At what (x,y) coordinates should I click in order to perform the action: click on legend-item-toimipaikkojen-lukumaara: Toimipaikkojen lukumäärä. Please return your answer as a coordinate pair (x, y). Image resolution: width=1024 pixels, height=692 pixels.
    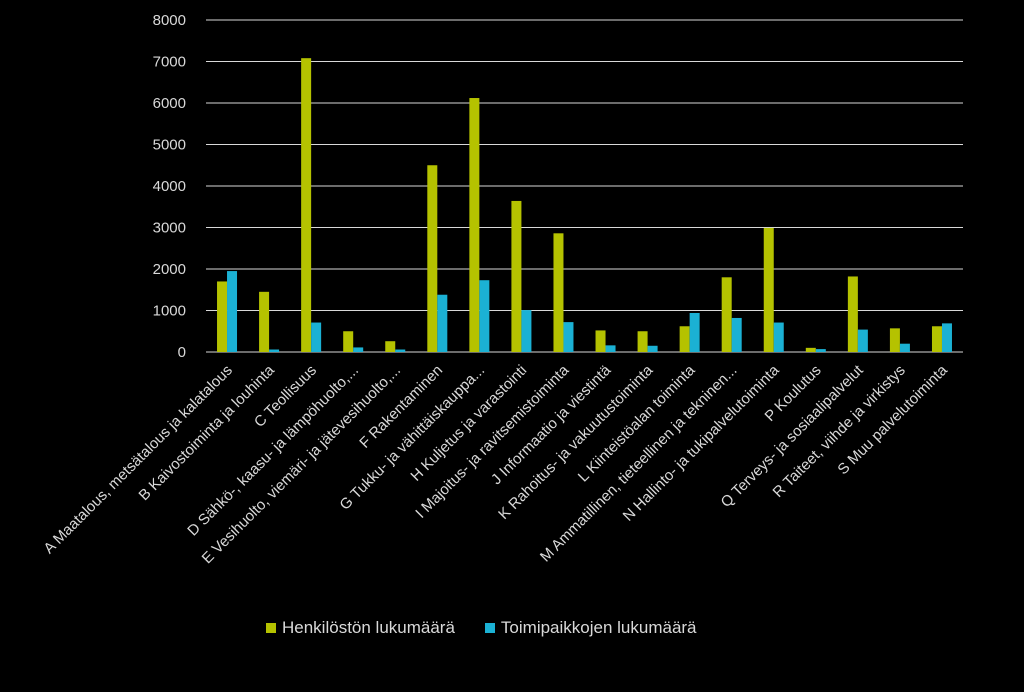
    Looking at the image, I should click on (590, 628).